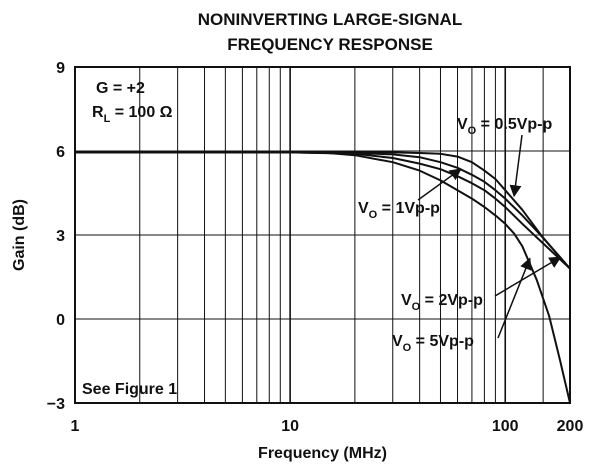 Image resolution: width=589 pixels, height=466 pixels. What do you see at coordinates (120, 88) in the screenshot?
I see `gain-condition: G = +2` at bounding box center [120, 88].